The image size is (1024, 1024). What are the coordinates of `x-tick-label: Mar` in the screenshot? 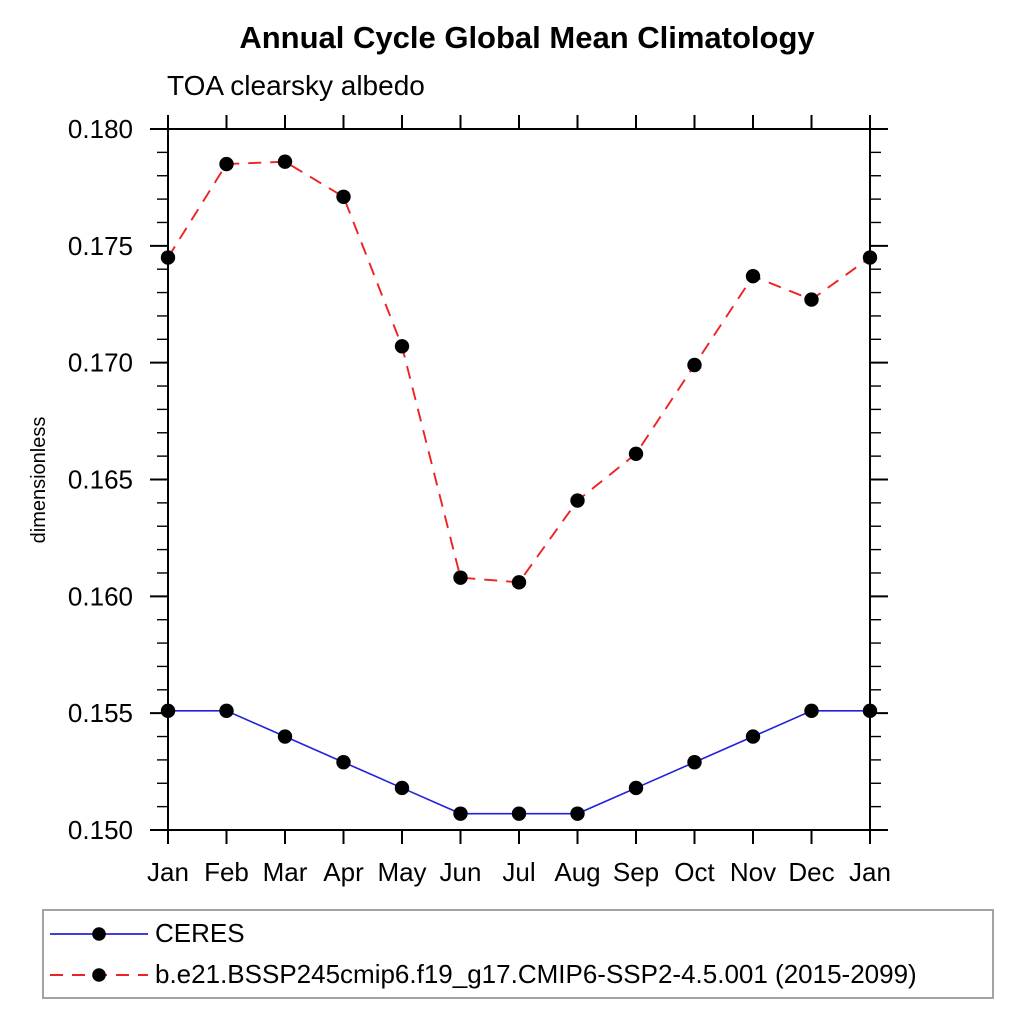 It's located at (285, 872).